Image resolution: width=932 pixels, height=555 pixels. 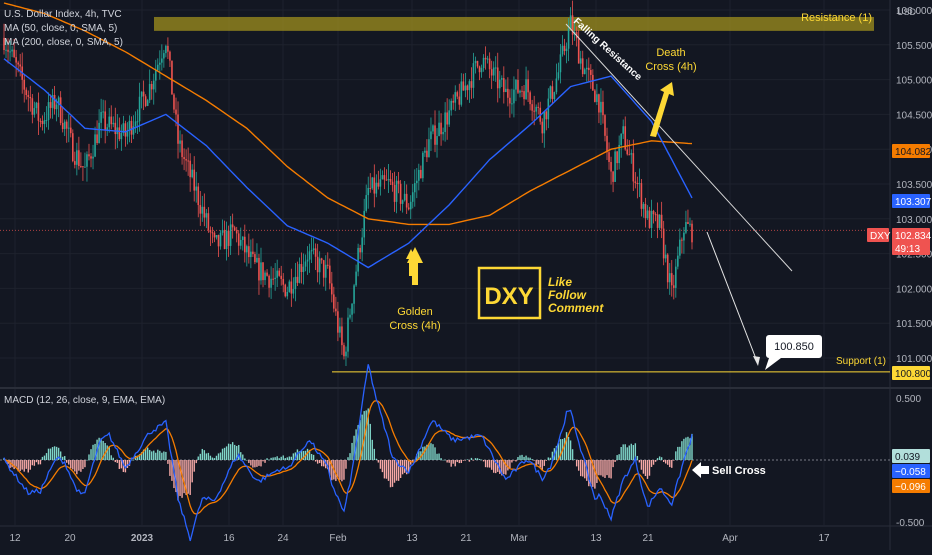 What do you see at coordinates (911, 241) in the screenshot?
I see `last-price-tag-bg` at bounding box center [911, 241].